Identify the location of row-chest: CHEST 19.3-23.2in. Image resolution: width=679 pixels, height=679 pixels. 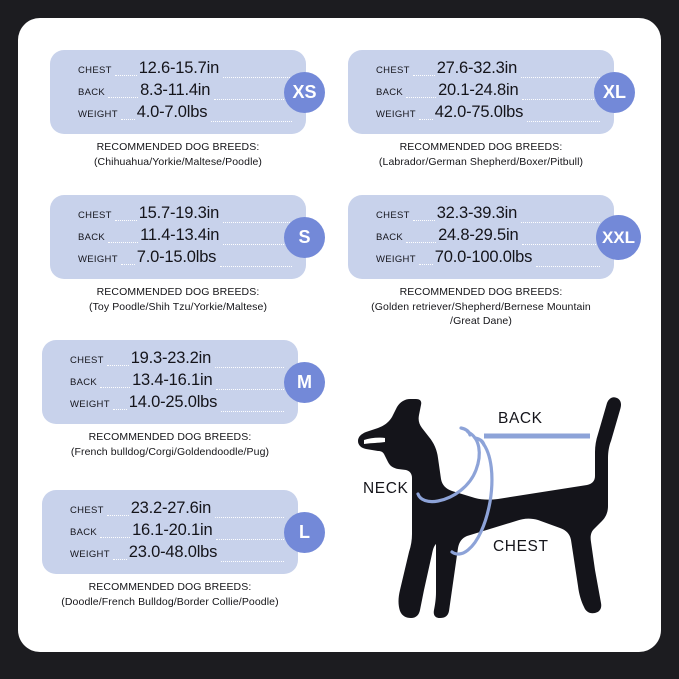
(177, 360).